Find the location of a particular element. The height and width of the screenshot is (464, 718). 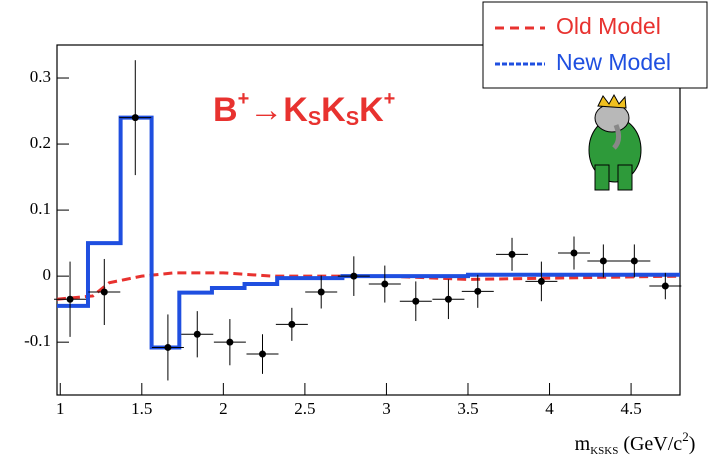

old-model-line is located at coordinates (368, 286).